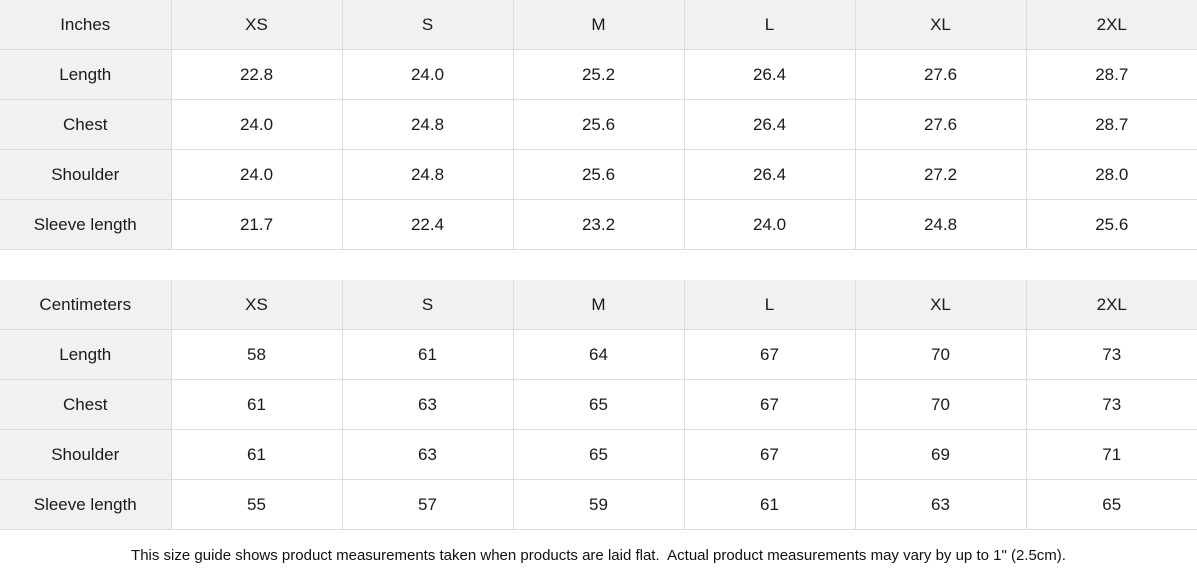 The width and height of the screenshot is (1197, 580). I want to click on unit-header-inches: Inches, so click(86, 25).